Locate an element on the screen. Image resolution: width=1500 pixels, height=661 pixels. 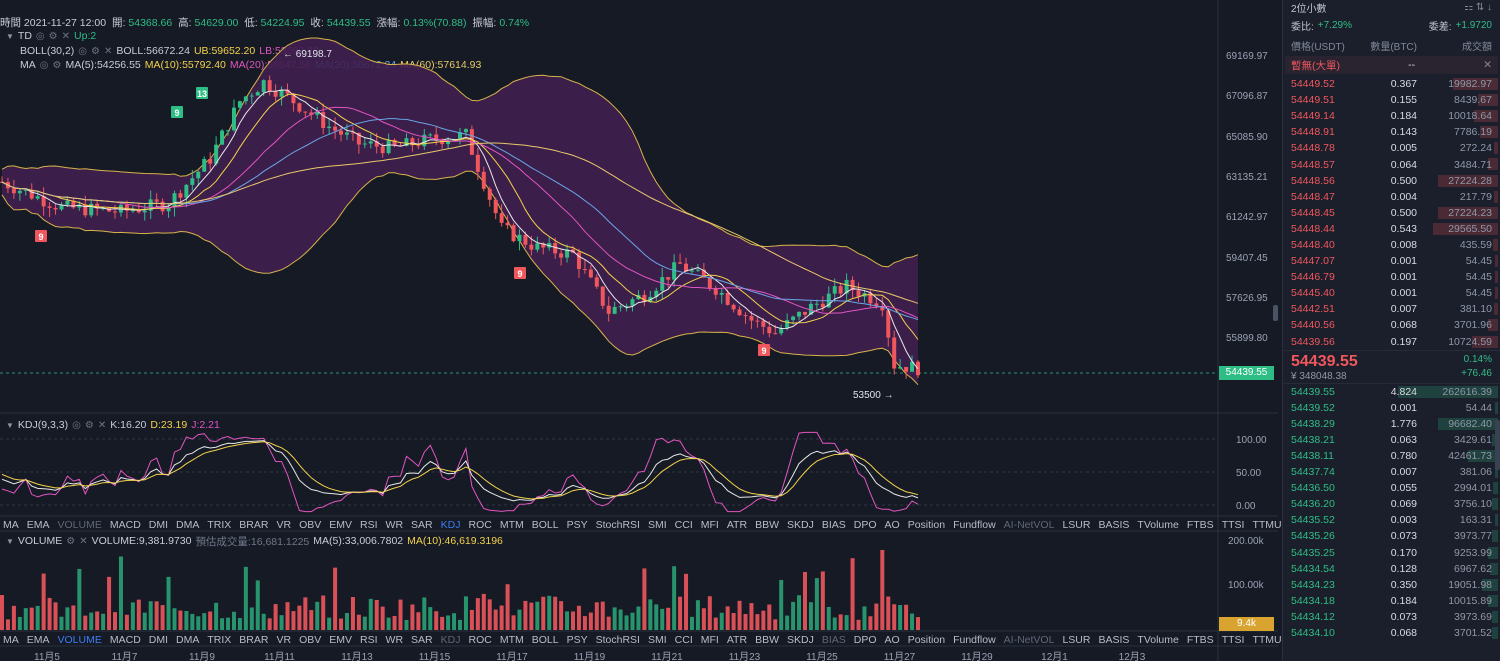
indicator-tab-ttmu: TTMU is located at coordinates (1267, 525).